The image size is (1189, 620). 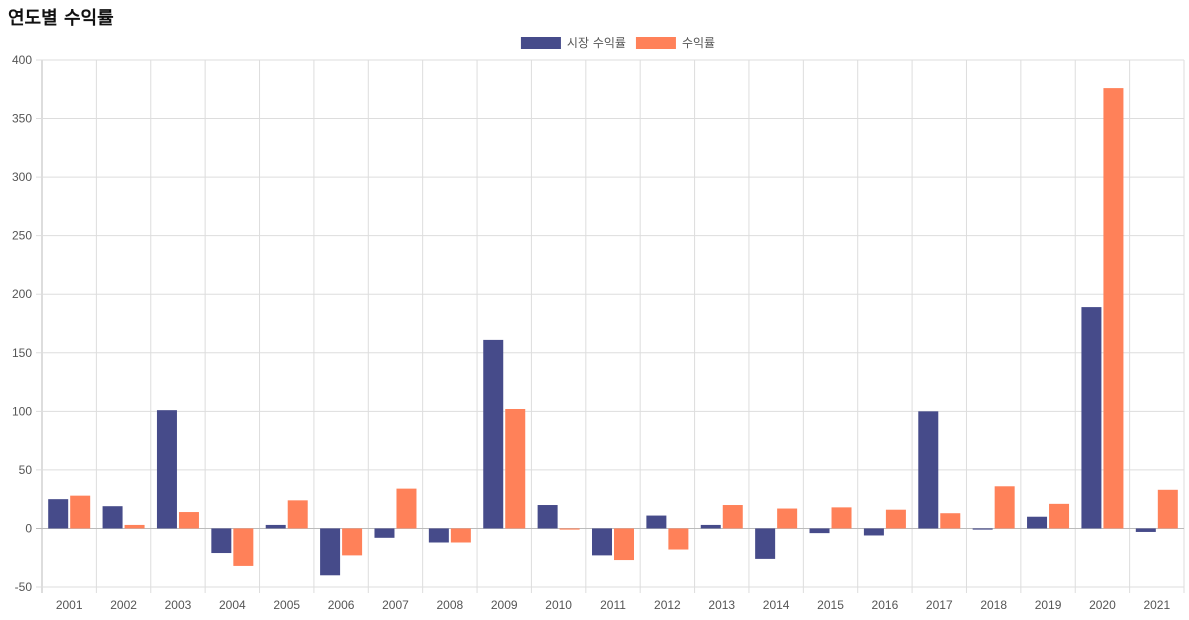 What do you see at coordinates (1167, 509) in the screenshot?
I see `bar-return-2021` at bounding box center [1167, 509].